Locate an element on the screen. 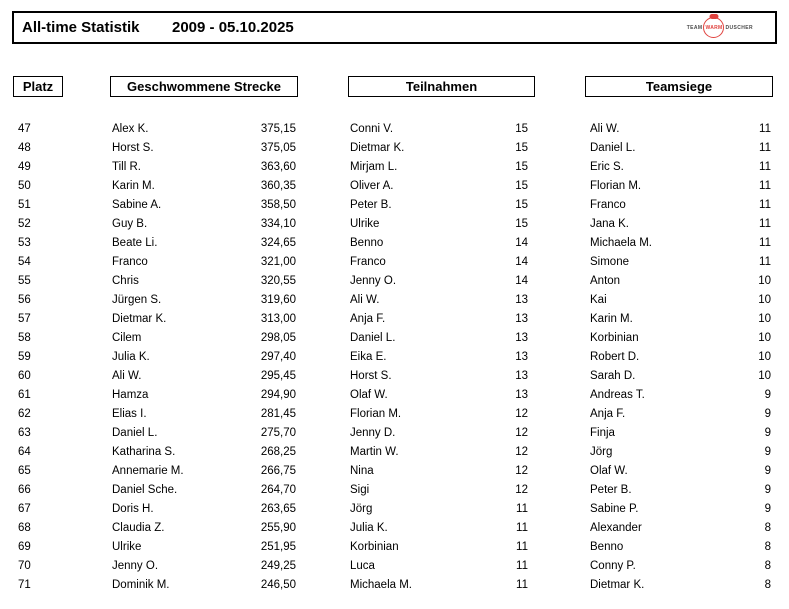  distance-value-cell: 295,45 is located at coordinates (278, 376).